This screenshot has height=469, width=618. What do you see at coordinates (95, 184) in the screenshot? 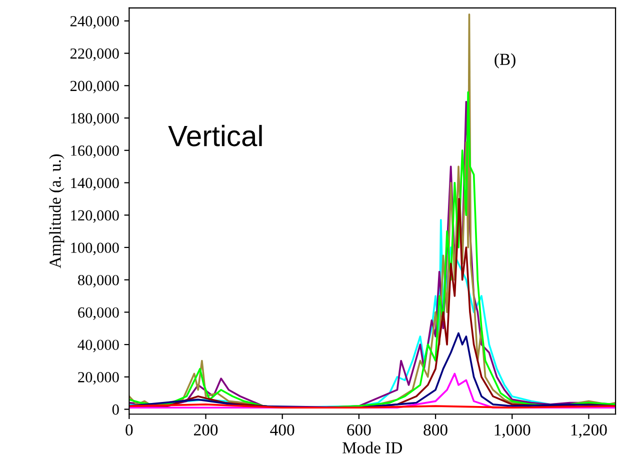
I see `y-tick-label: 140,000` at bounding box center [95, 184].